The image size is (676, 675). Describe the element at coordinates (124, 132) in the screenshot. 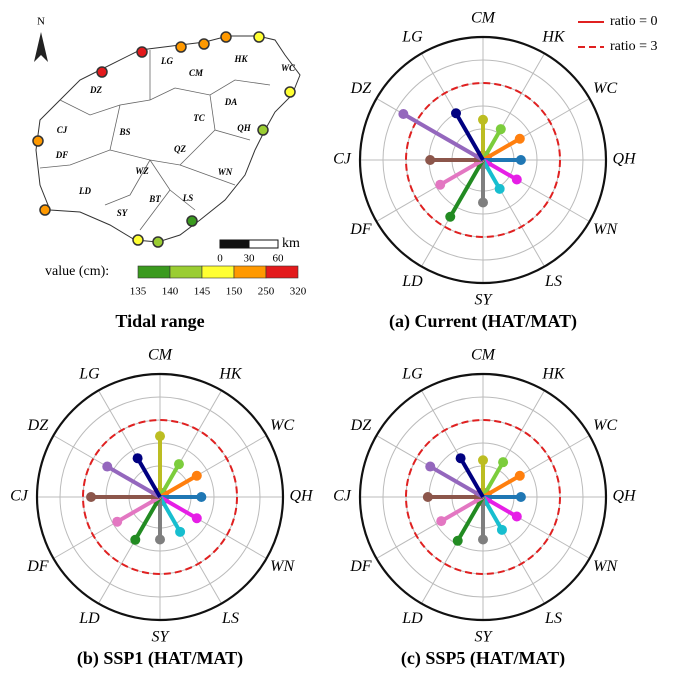

I see `region-label: BS` at that location.